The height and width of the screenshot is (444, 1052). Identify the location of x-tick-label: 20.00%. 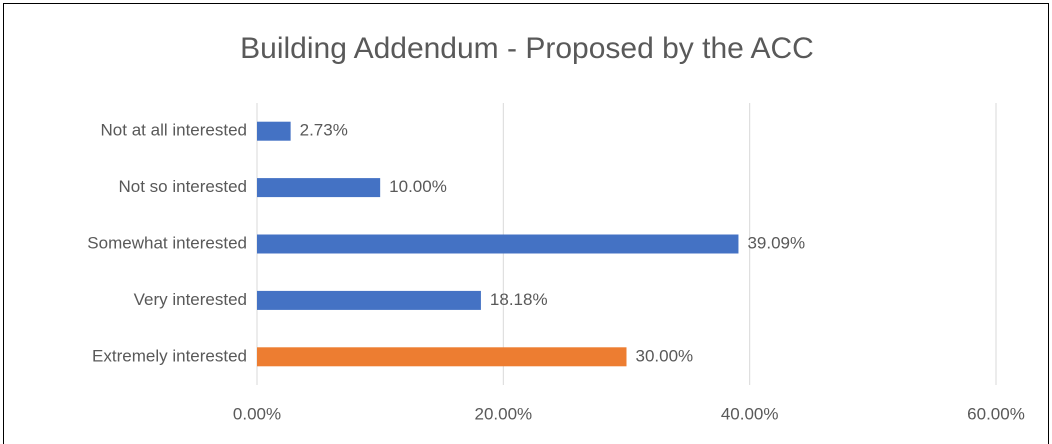
(503, 413).